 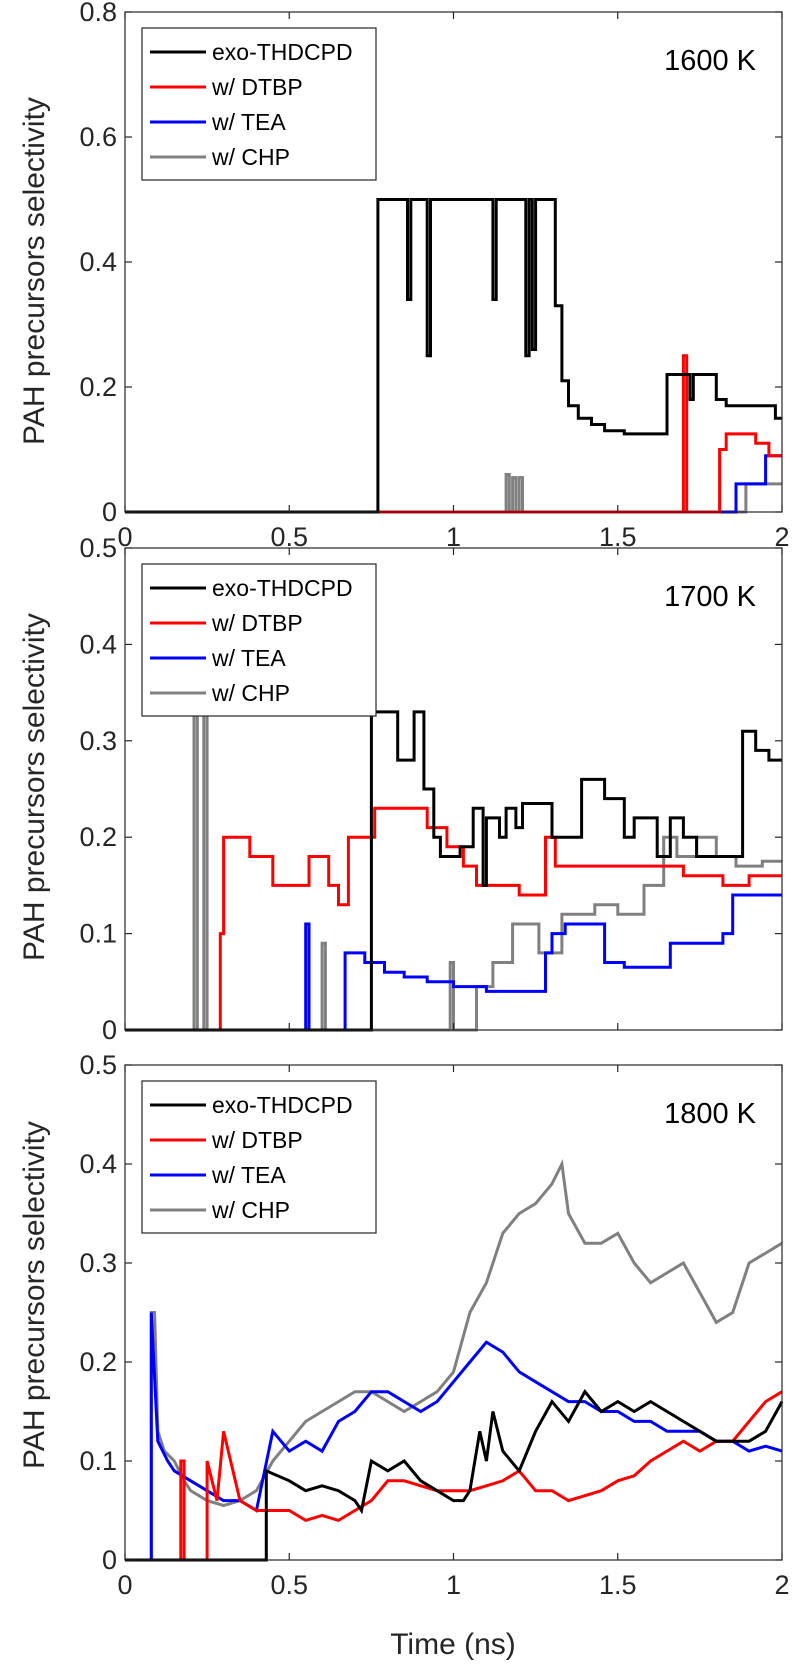 I want to click on y-axis-label-bottom: PAH precursors selectivity, so click(x=34, y=1295).